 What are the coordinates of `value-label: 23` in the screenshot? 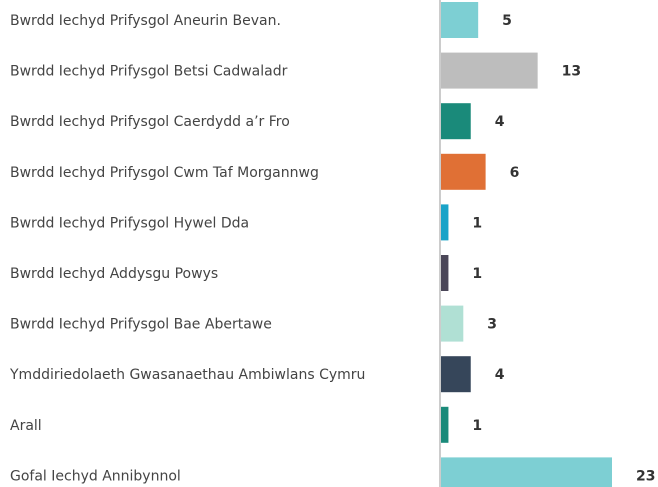 It's located at (645, 476).